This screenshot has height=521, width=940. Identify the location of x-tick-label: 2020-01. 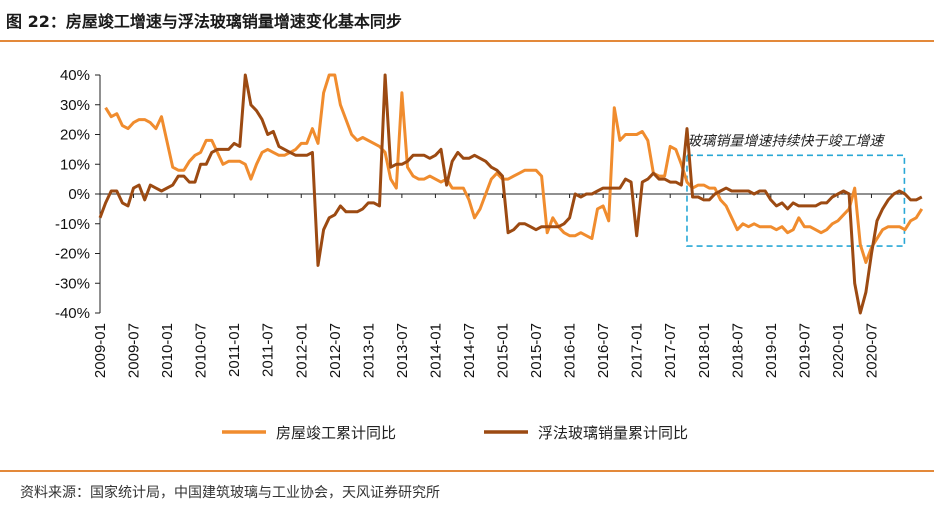
(838, 350).